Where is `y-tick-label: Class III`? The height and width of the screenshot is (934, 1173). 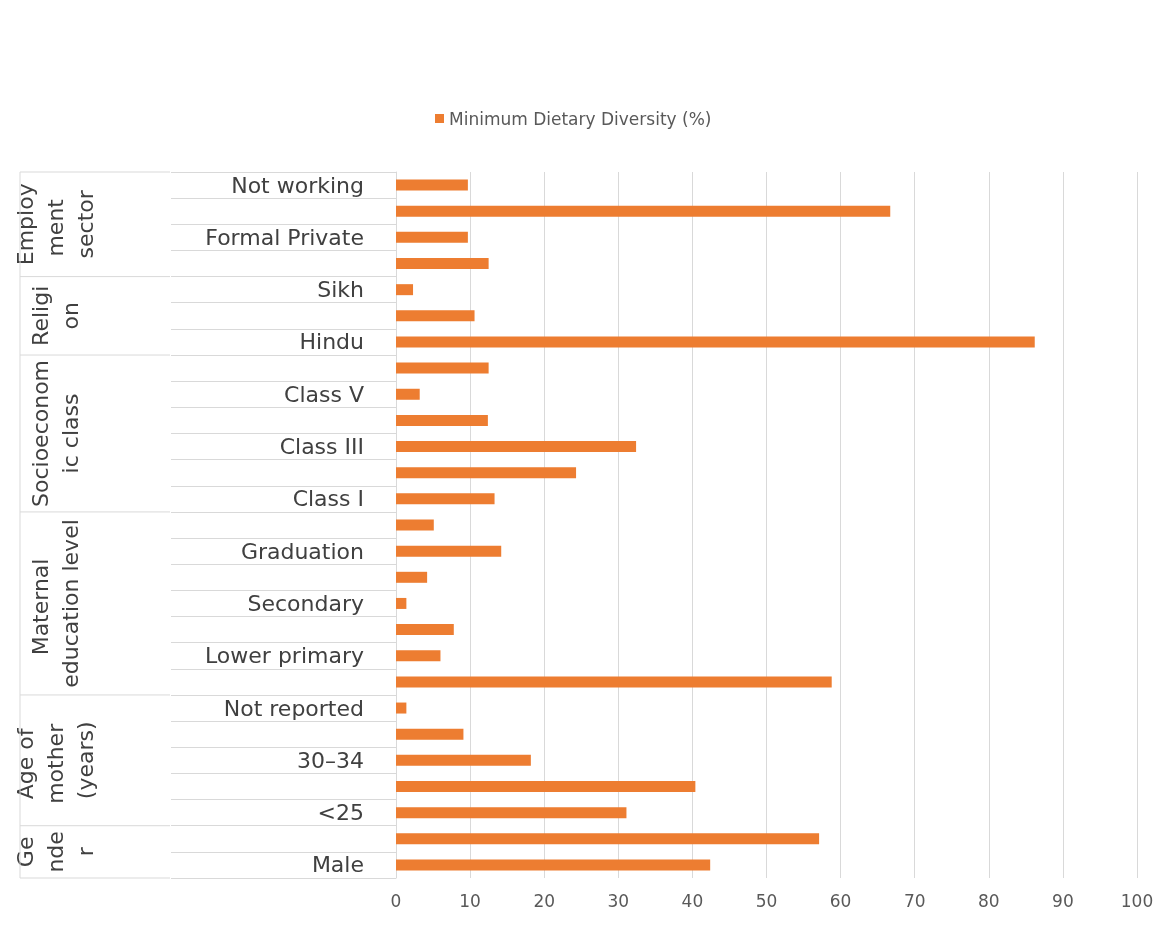
y-tick-label: Class III is located at coordinates (321, 447).